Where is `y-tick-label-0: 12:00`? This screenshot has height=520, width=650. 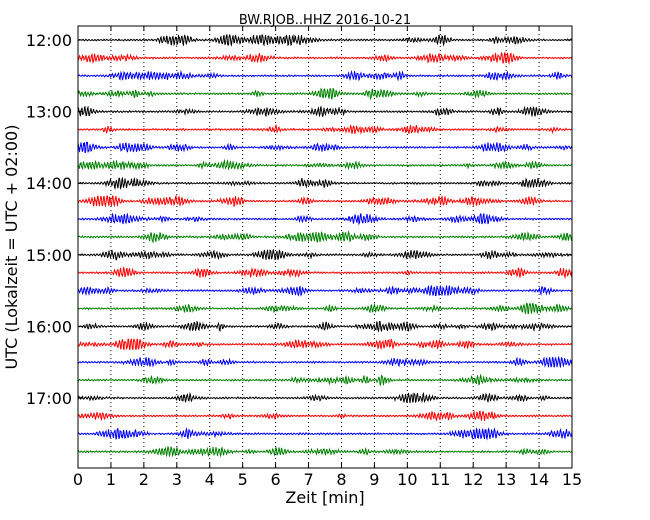 y-tick-label-0: 12:00 is located at coordinates (49, 40).